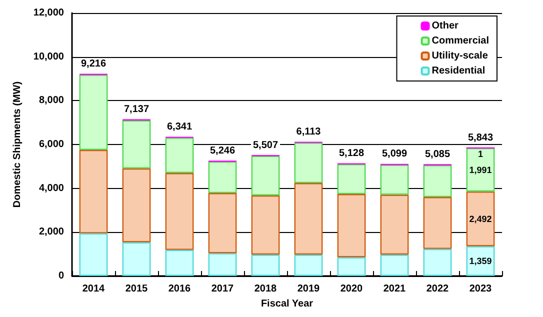  What do you see at coordinates (51, 144) in the screenshot?
I see `y-tick-label: 6,000` at bounding box center [51, 144].